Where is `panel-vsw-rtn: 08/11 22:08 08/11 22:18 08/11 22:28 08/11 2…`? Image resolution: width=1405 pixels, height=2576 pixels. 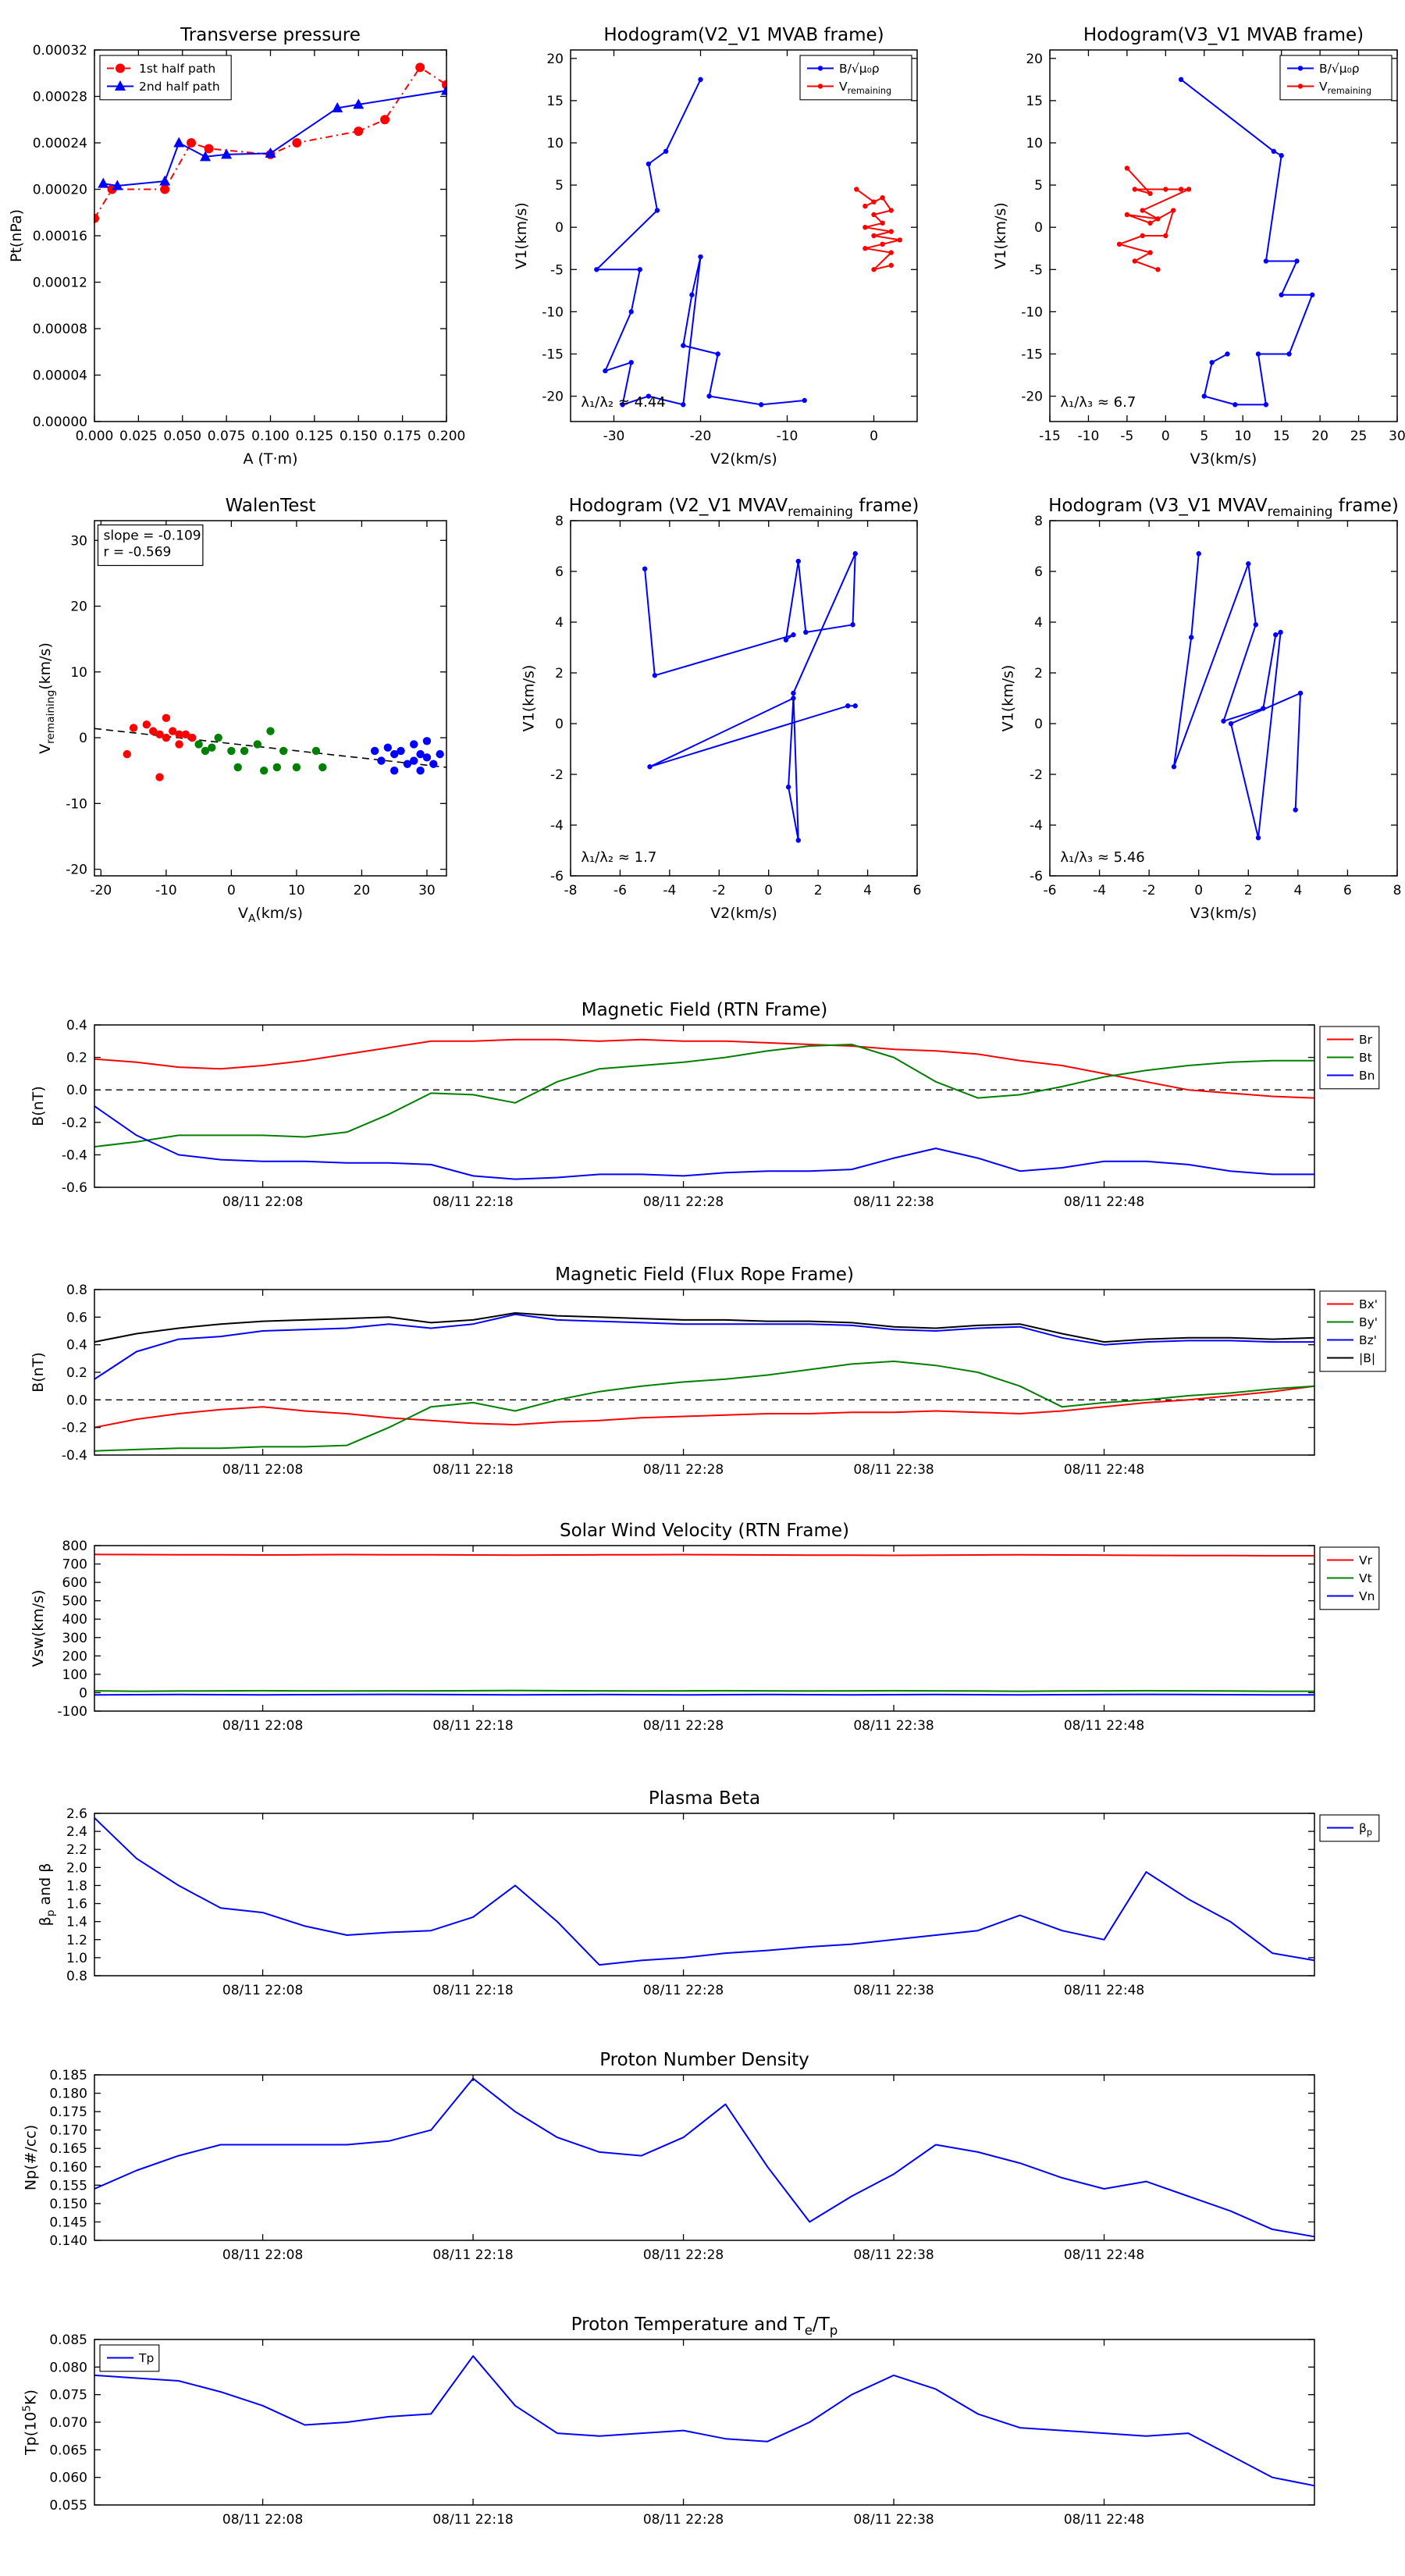 panel-vsw-rtn: 08/11 22:08 08/11 22:18 08/11 22:28 08/11 2… is located at coordinates (705, 1627).